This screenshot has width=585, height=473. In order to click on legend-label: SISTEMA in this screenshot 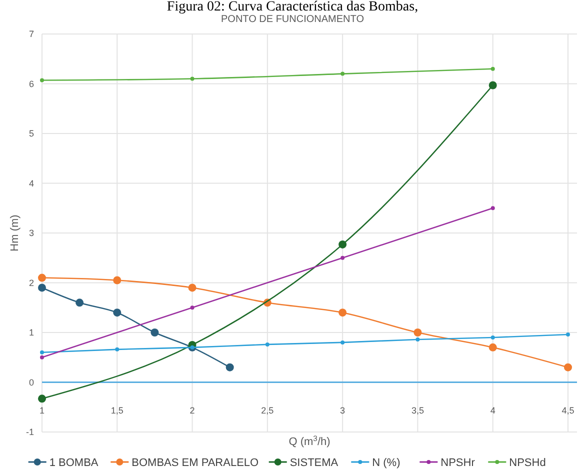, I will do `click(314, 463)`.